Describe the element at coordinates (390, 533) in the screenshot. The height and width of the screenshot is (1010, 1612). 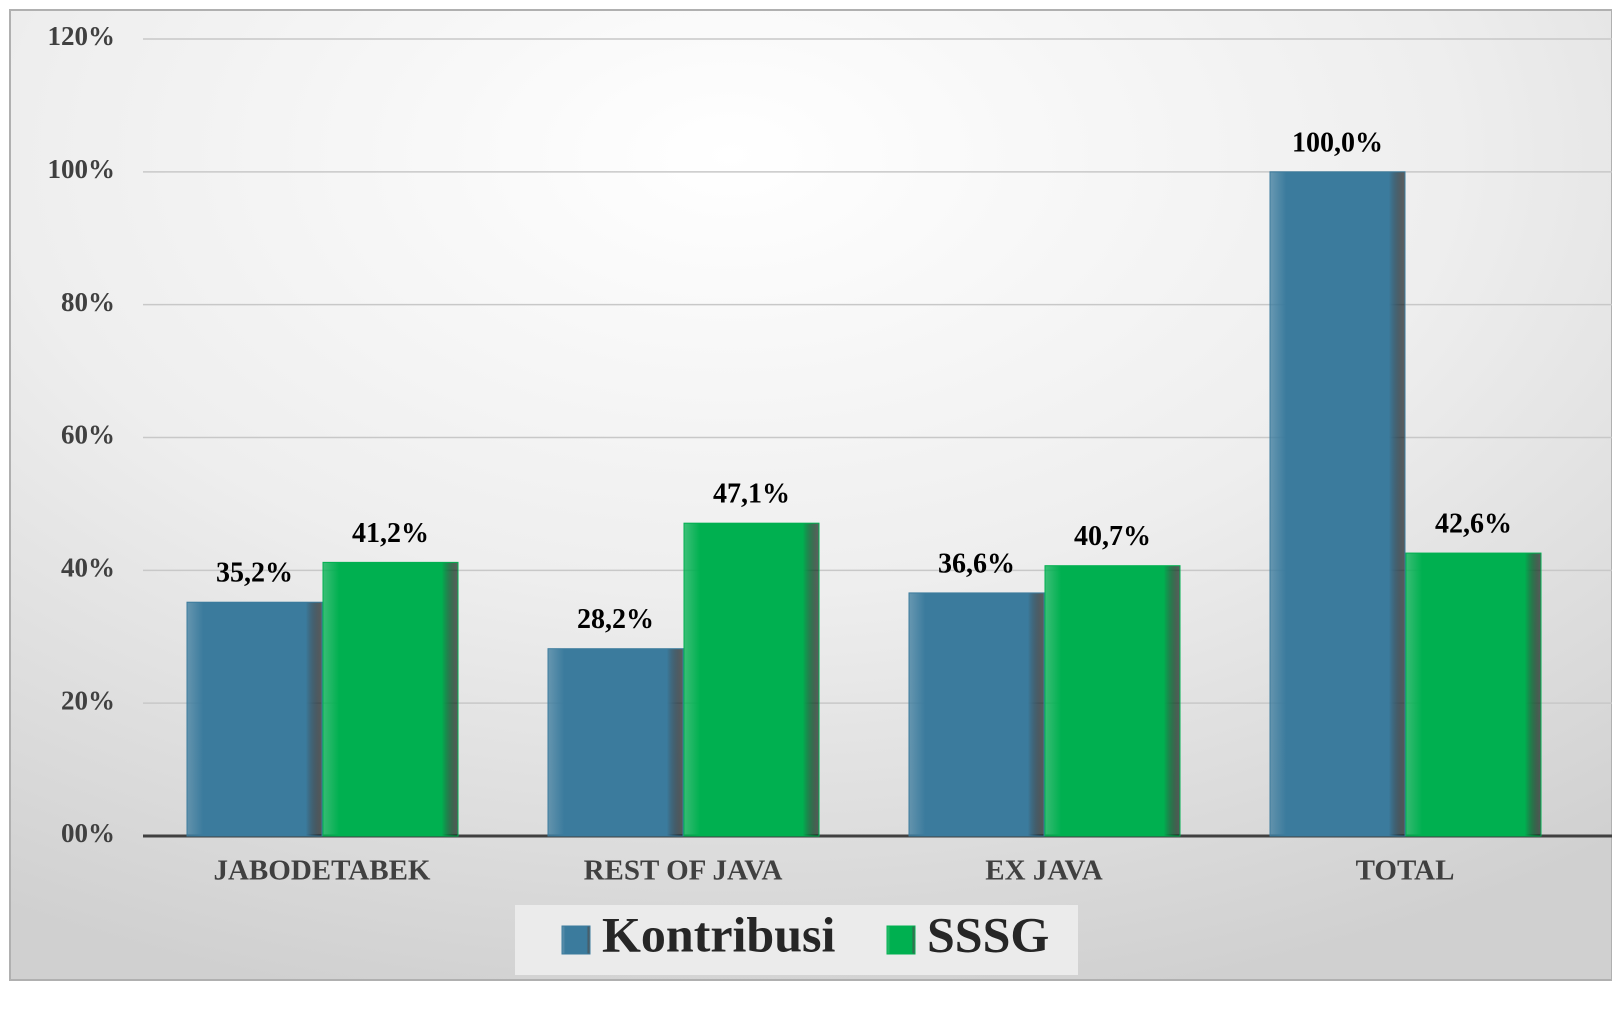
I see `data-label: 41,2%` at that location.